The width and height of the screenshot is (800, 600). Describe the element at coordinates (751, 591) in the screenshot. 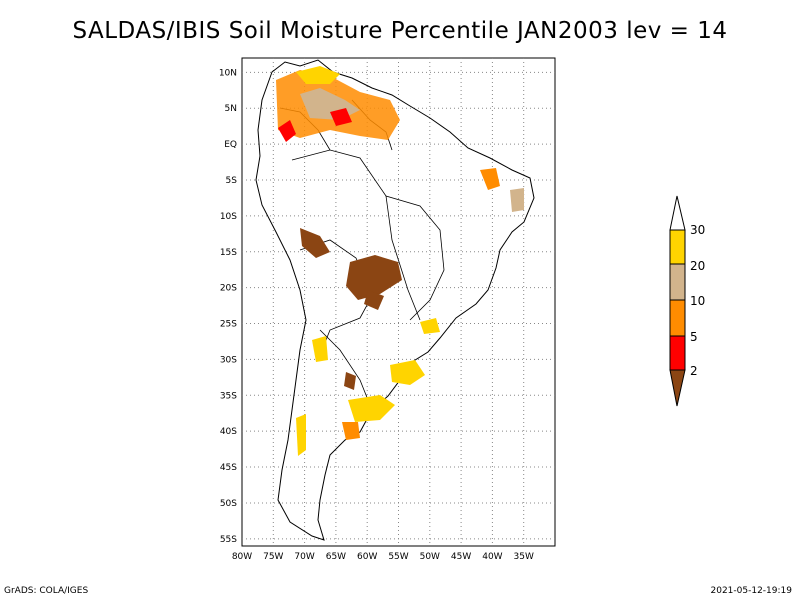

I see `footer-timestamp: 2021-05-12-19:19` at that location.